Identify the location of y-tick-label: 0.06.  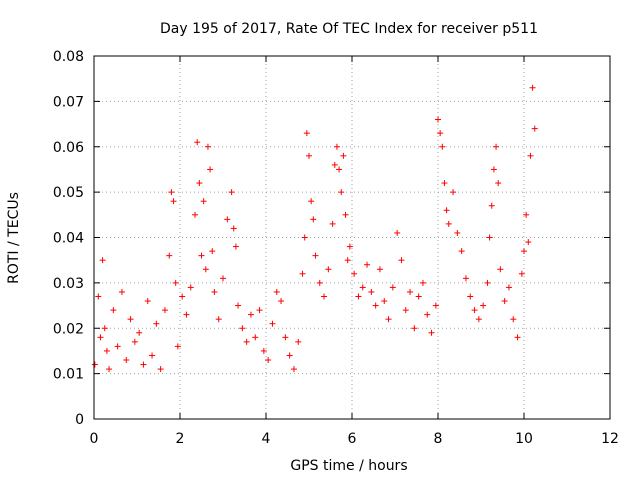
(68, 148).